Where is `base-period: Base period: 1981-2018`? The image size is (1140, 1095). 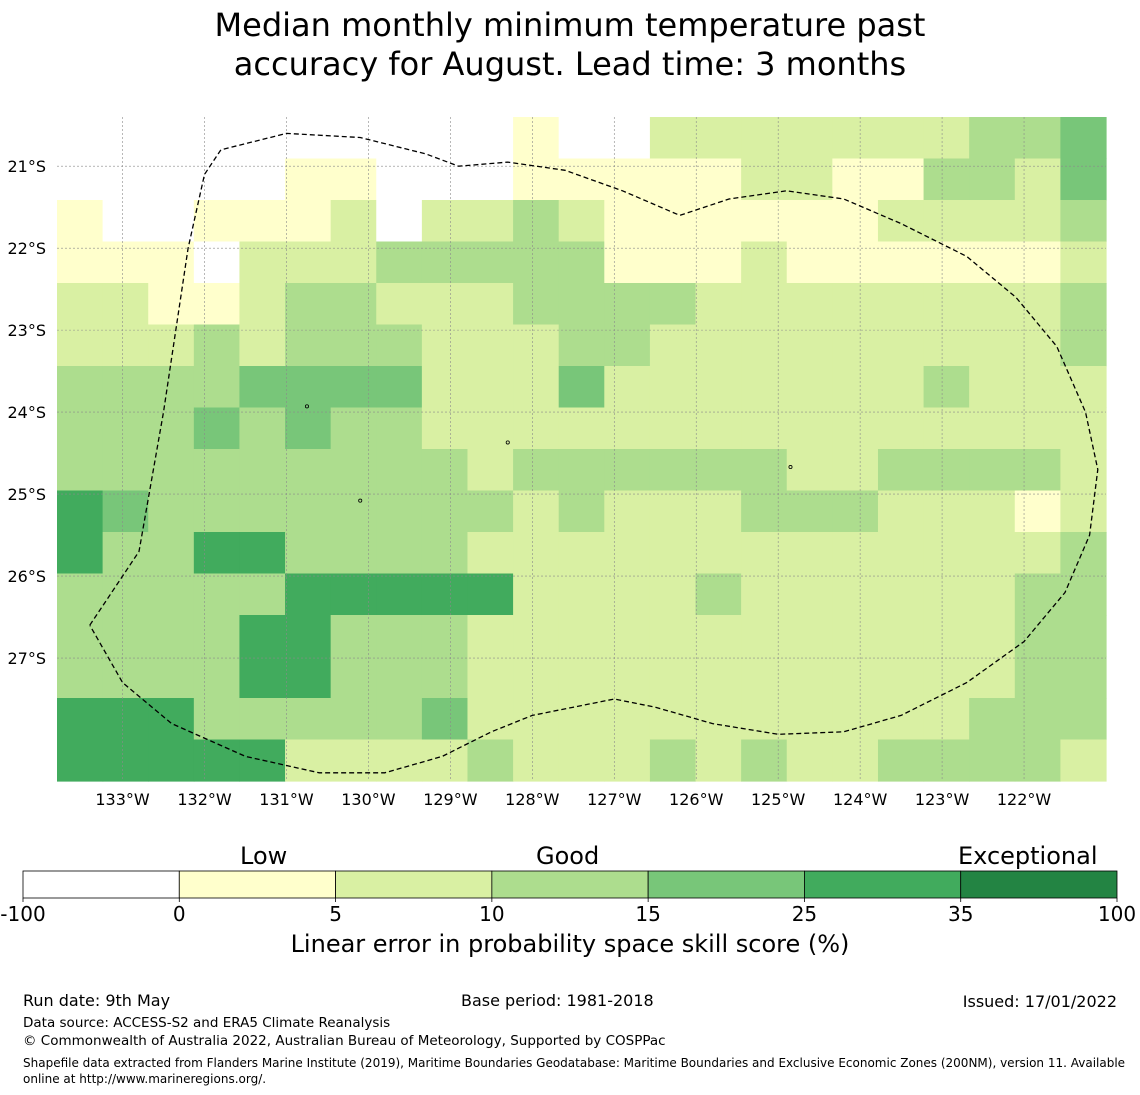 base-period: Base period: 1981-2018 is located at coordinates (557, 1000).